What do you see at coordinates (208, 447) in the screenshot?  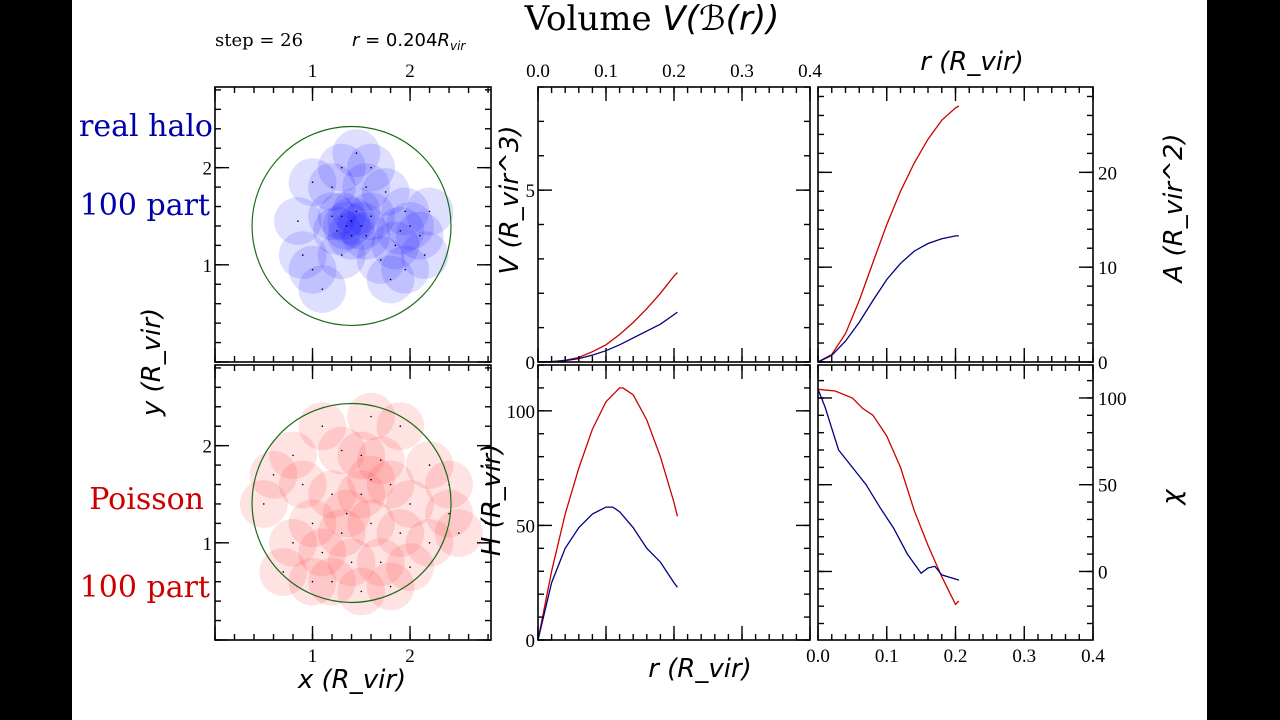 I see `y-tick-label: 2` at bounding box center [208, 447].